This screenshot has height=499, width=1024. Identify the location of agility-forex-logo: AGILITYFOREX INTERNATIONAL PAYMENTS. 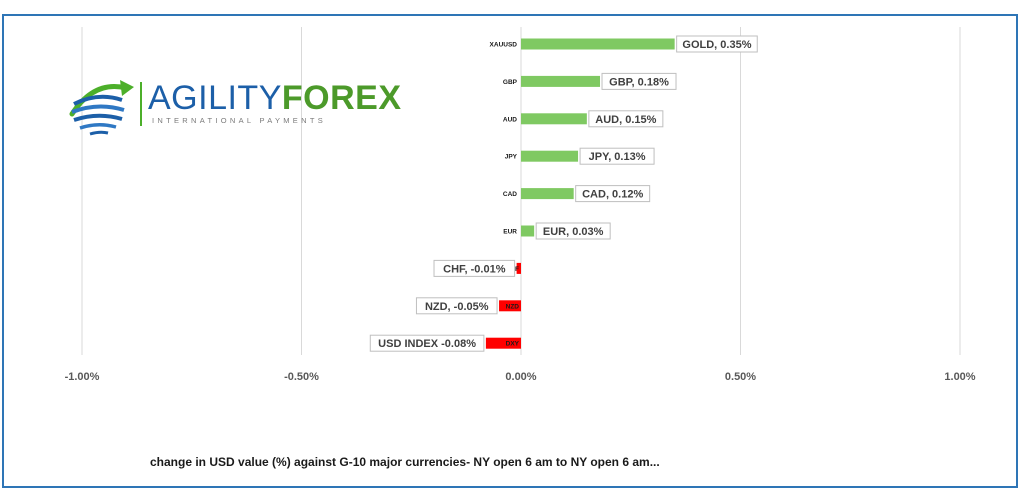
(232, 109).